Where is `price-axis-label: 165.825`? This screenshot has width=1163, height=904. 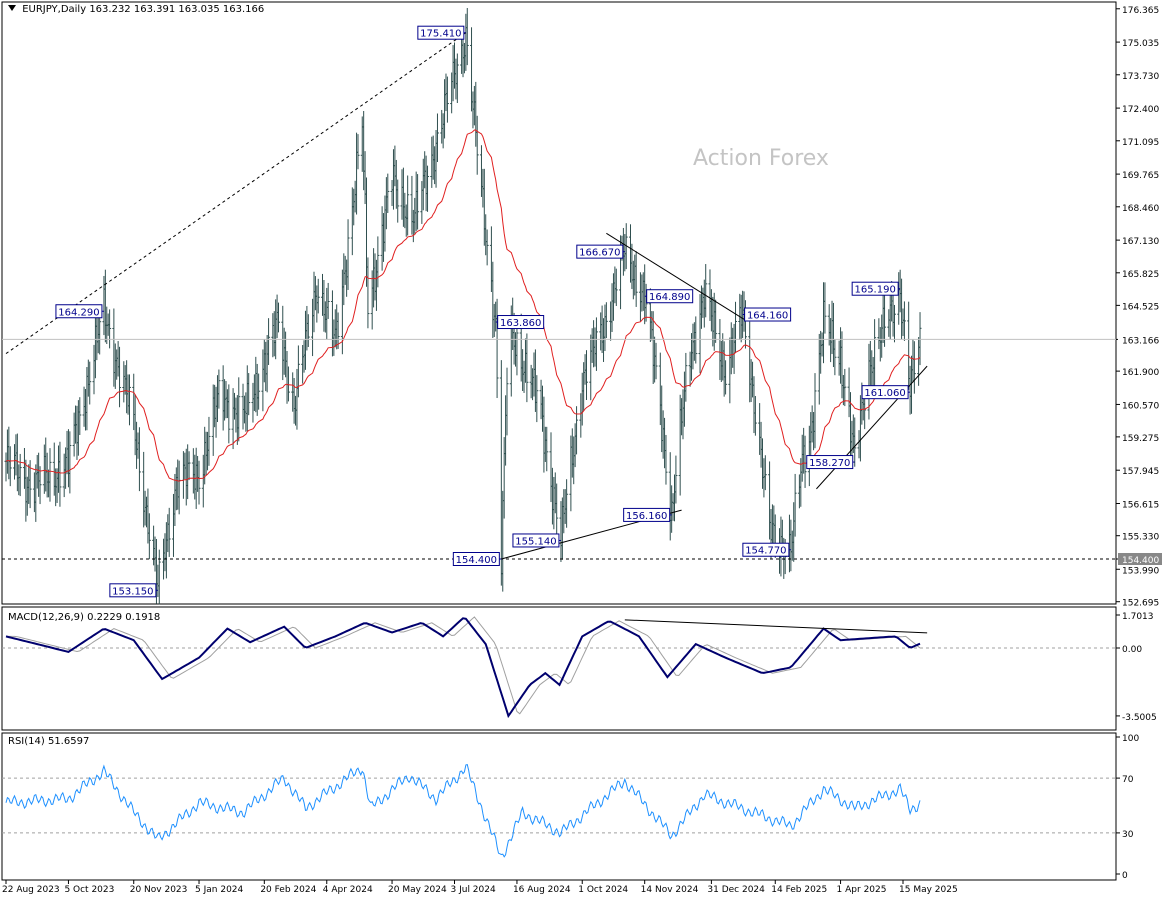
price-axis-label: 165.825 is located at coordinates (1140, 275).